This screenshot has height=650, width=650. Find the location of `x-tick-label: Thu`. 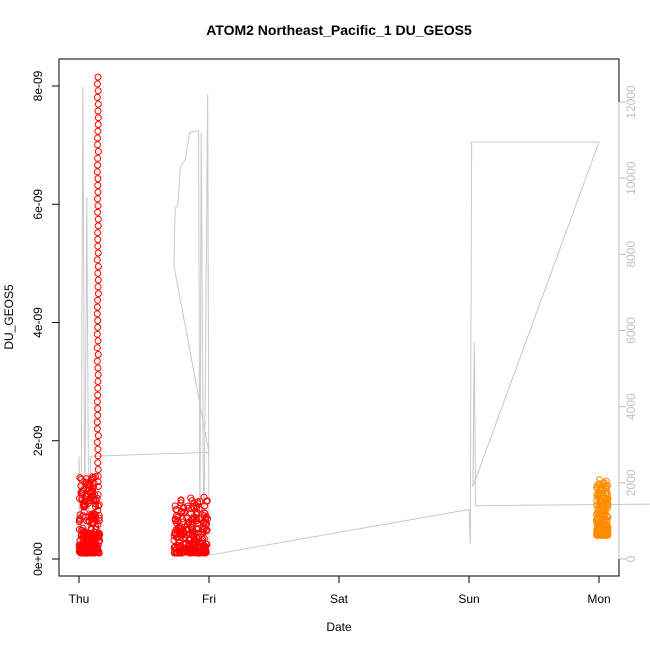

x-tick-label: Thu is located at coordinates (79, 599).